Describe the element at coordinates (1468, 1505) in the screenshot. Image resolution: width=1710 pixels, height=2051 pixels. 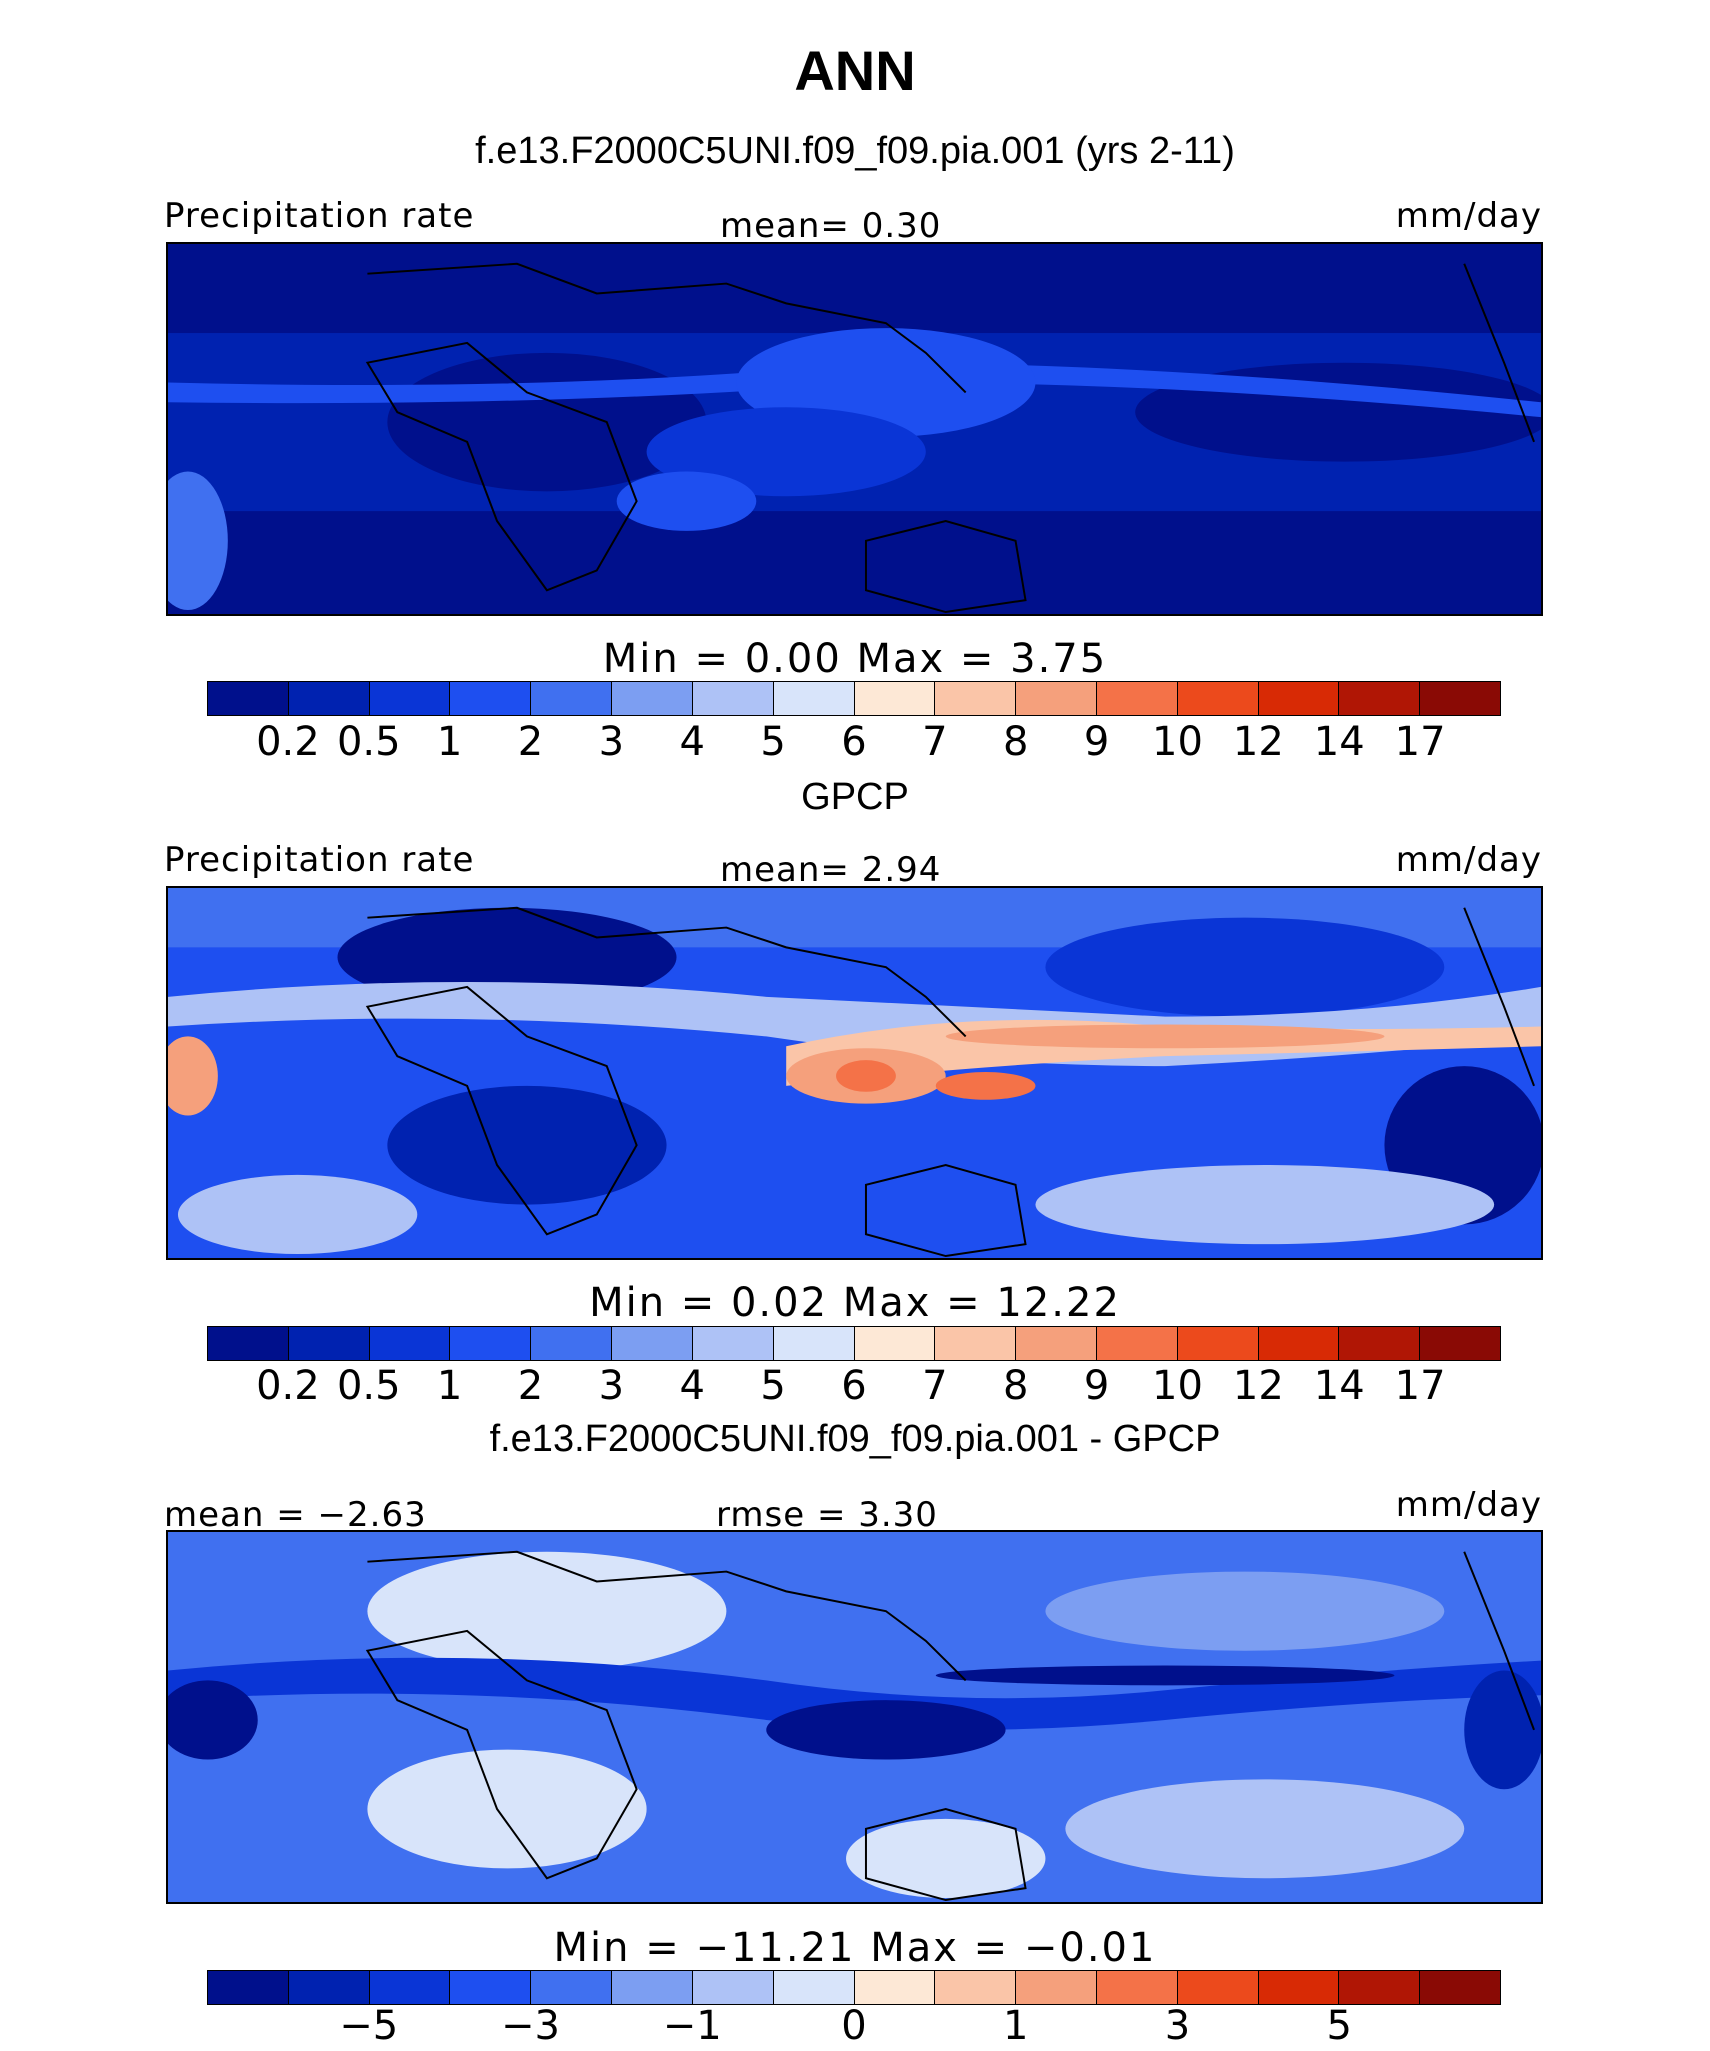
I see `panel-3-units-label: mm/day` at that location.